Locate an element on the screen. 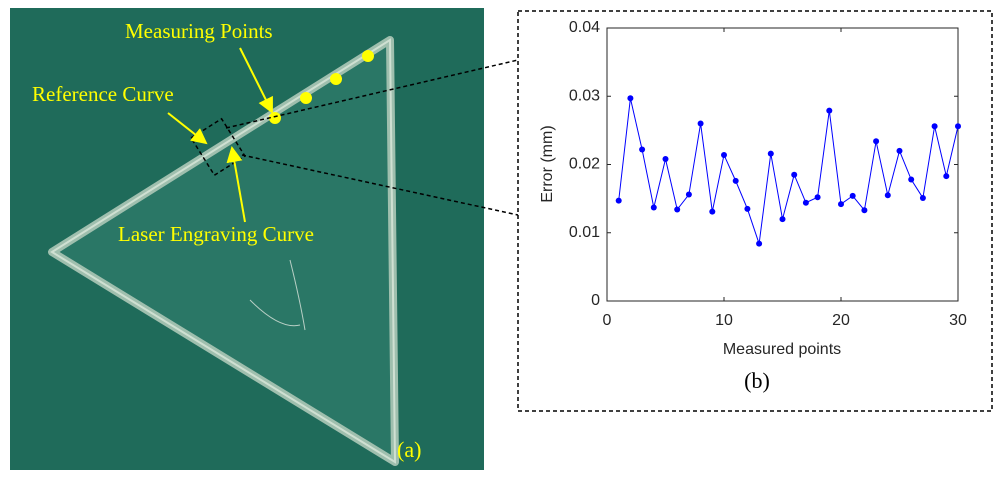  annotation: Laser Engraving Curve is located at coordinates (216, 234).